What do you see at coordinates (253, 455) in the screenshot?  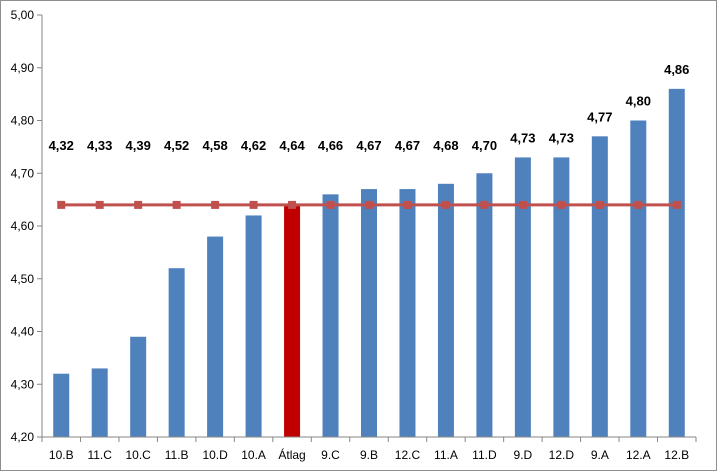 I see `x-tick-label: 10.A` at bounding box center [253, 455].